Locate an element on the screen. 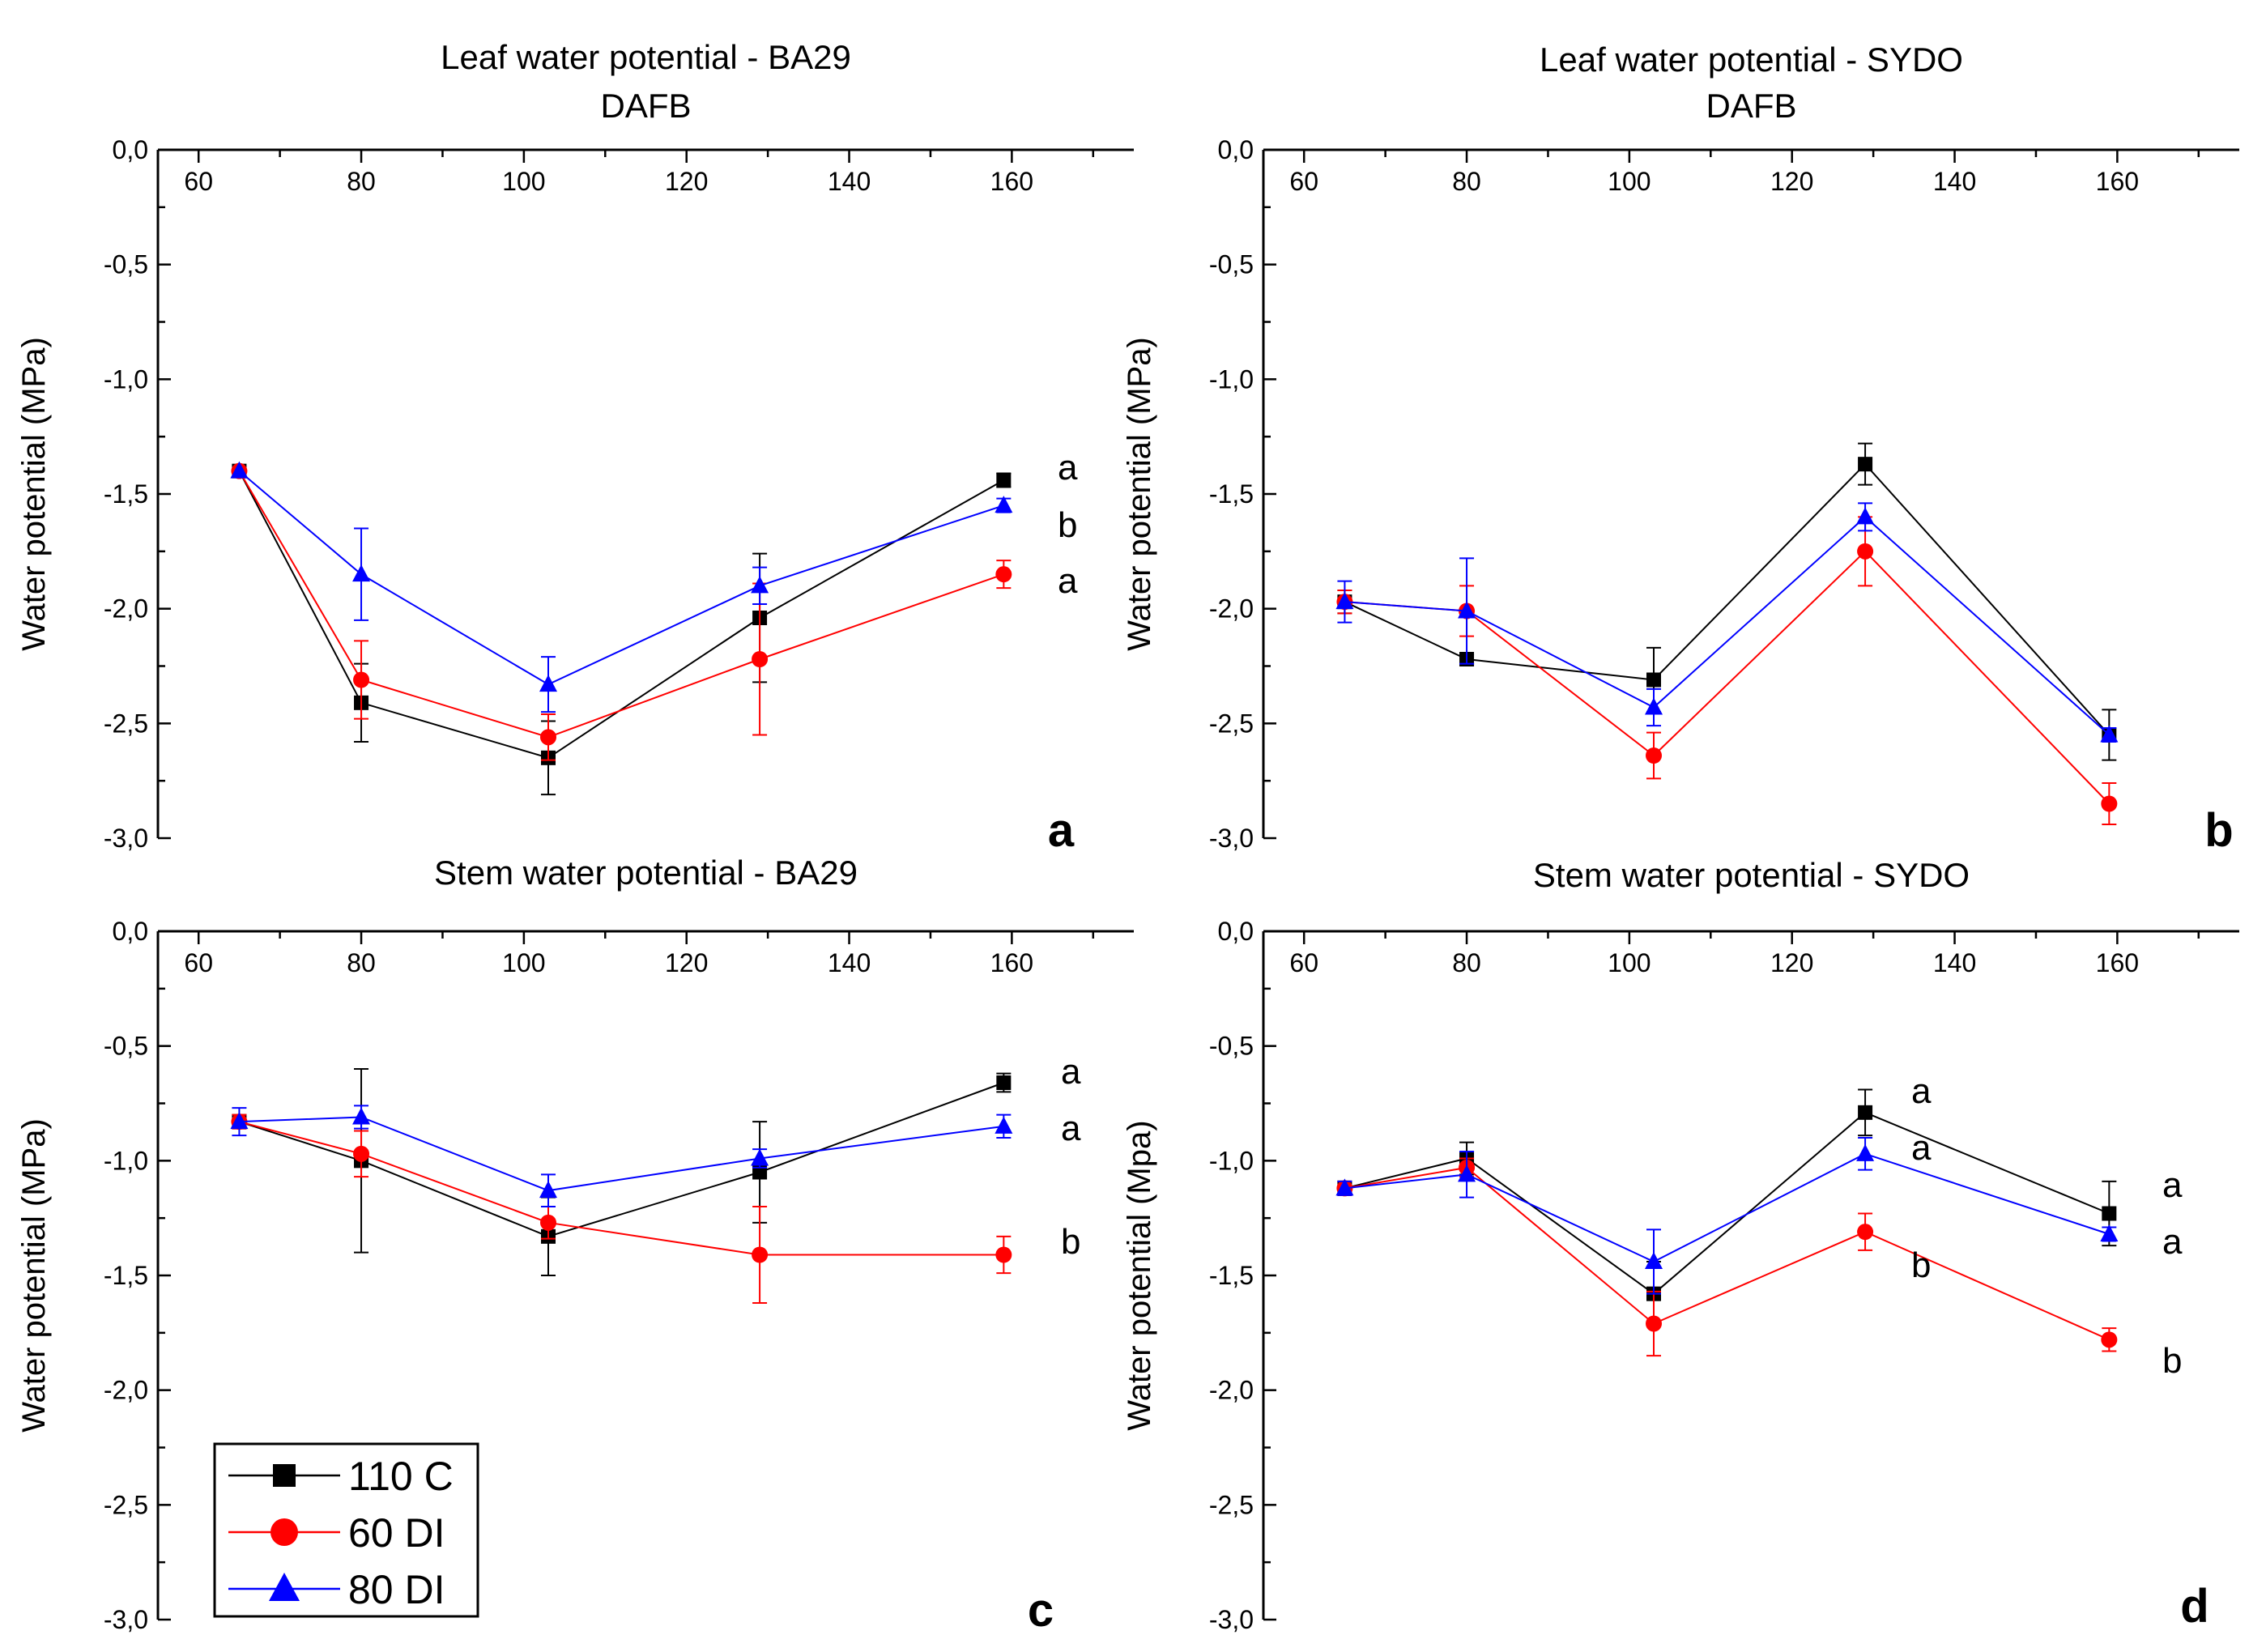 This screenshot has height=1652, width=2266. legend-marker-triangle is located at coordinates (284, 1587).